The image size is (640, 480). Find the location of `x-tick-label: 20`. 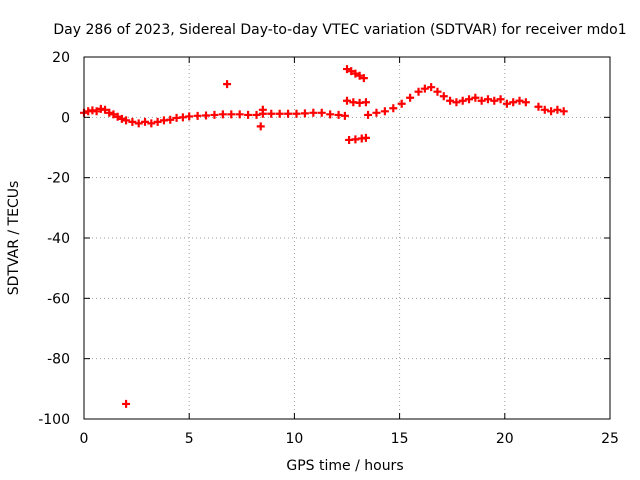

x-tick-label: 20 is located at coordinates (505, 439).